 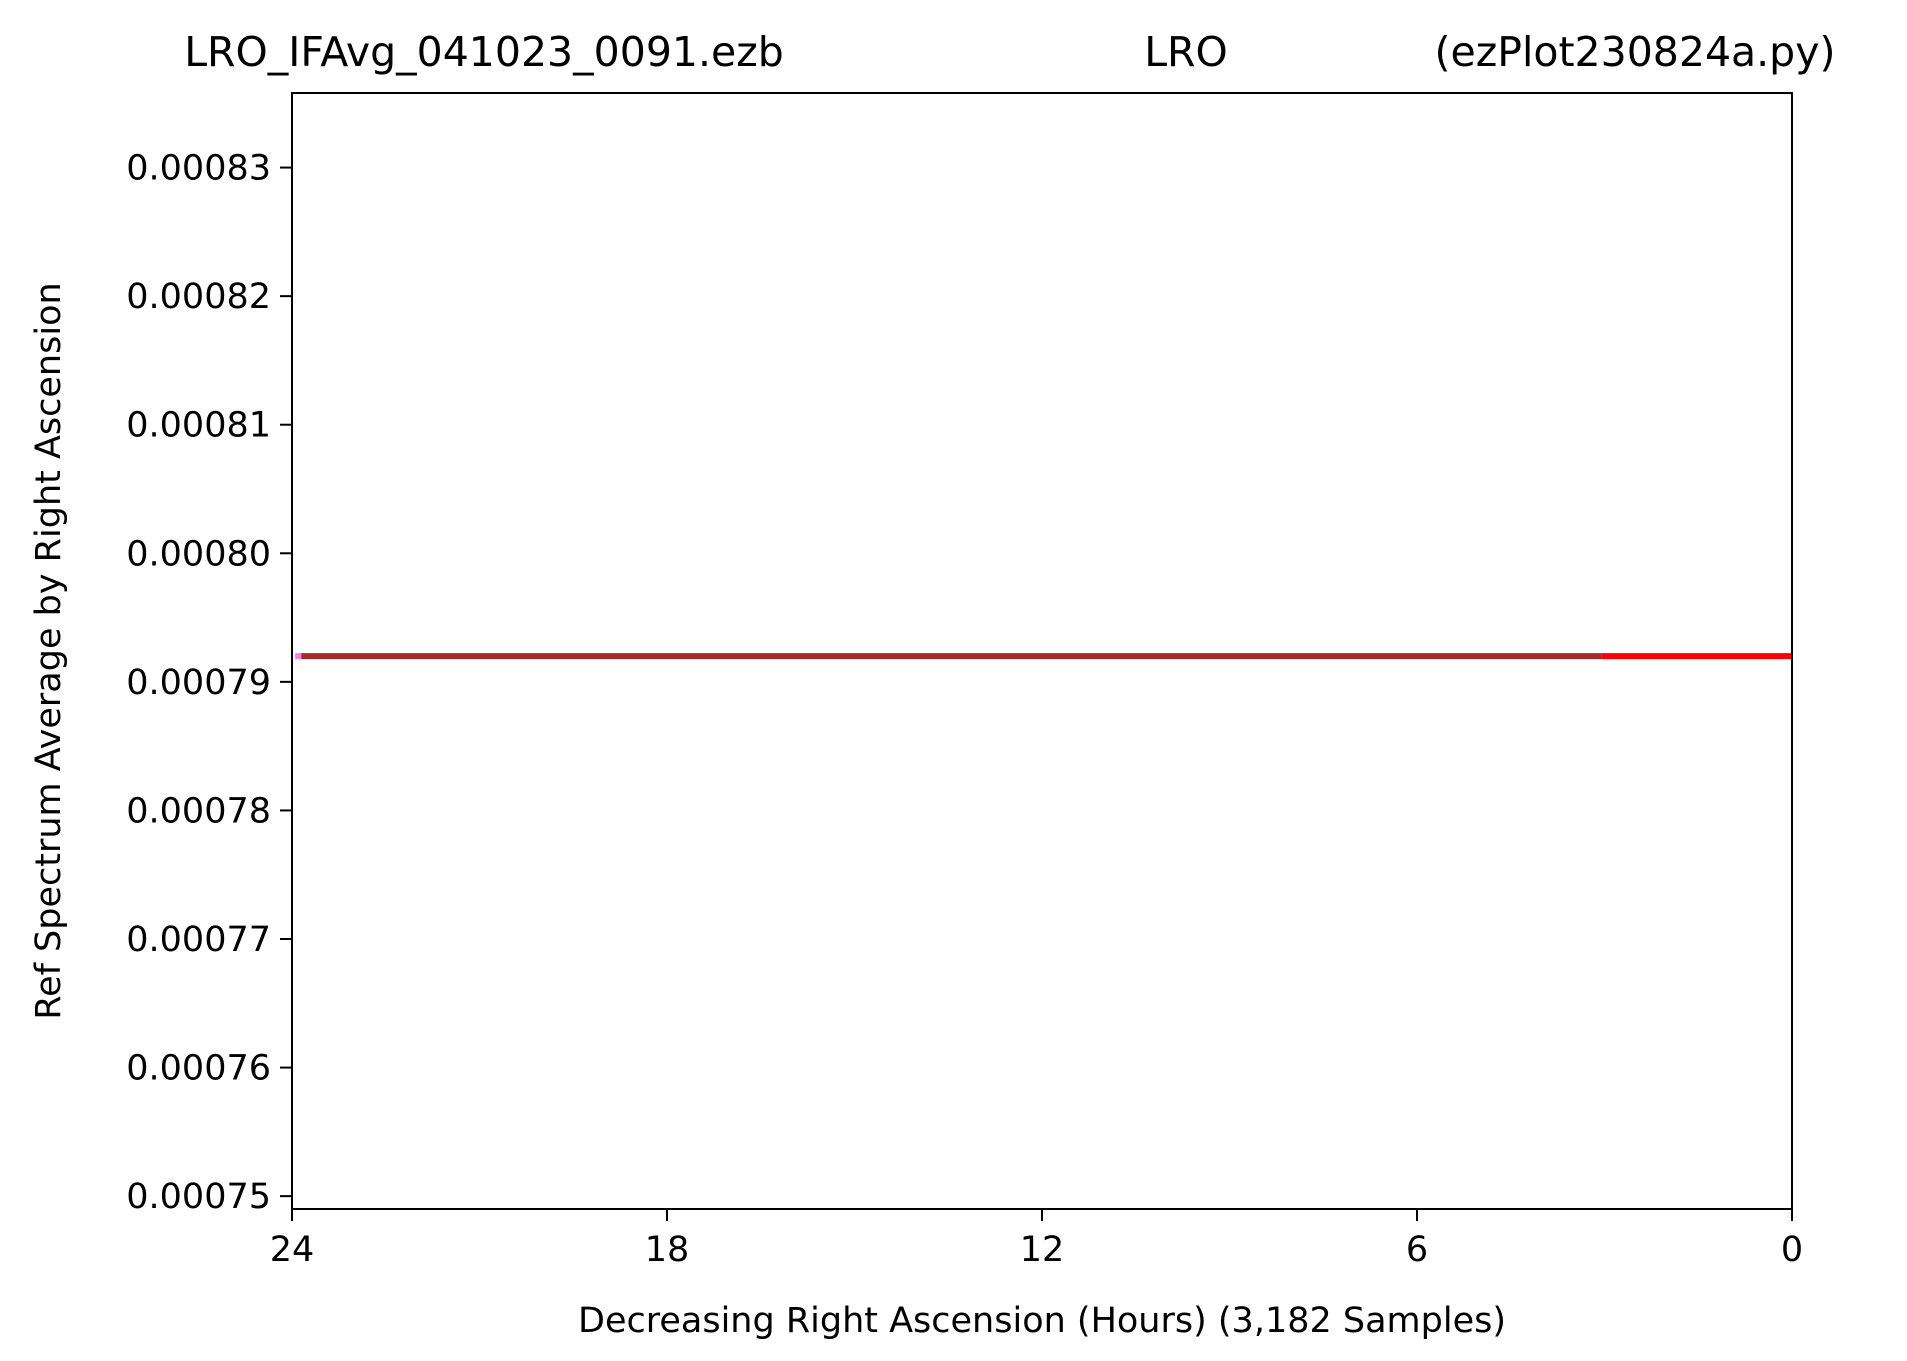 What do you see at coordinates (198, 683) in the screenshot?
I see `y-tick-label: 0.00079` at bounding box center [198, 683].